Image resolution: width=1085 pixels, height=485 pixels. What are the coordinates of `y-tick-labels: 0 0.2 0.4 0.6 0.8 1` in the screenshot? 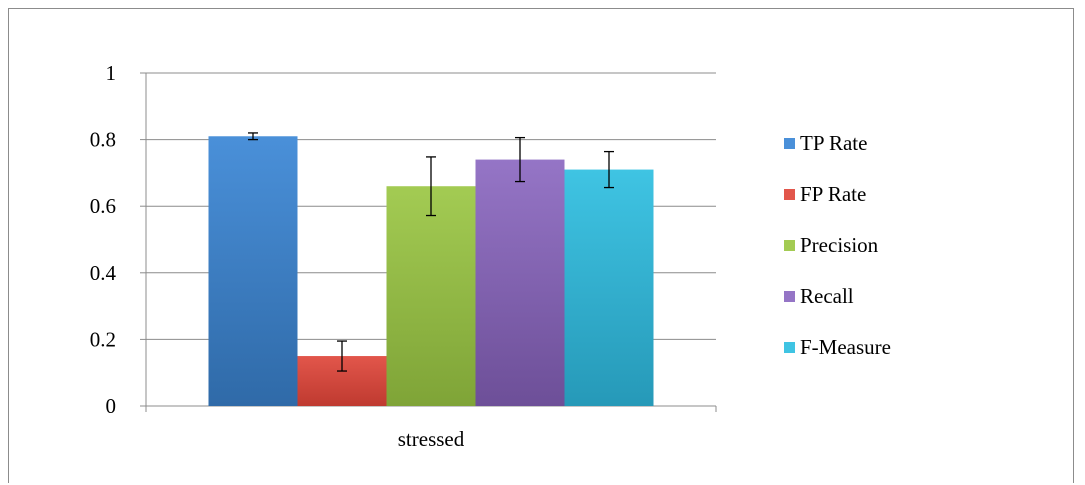 It's located at (103, 239).